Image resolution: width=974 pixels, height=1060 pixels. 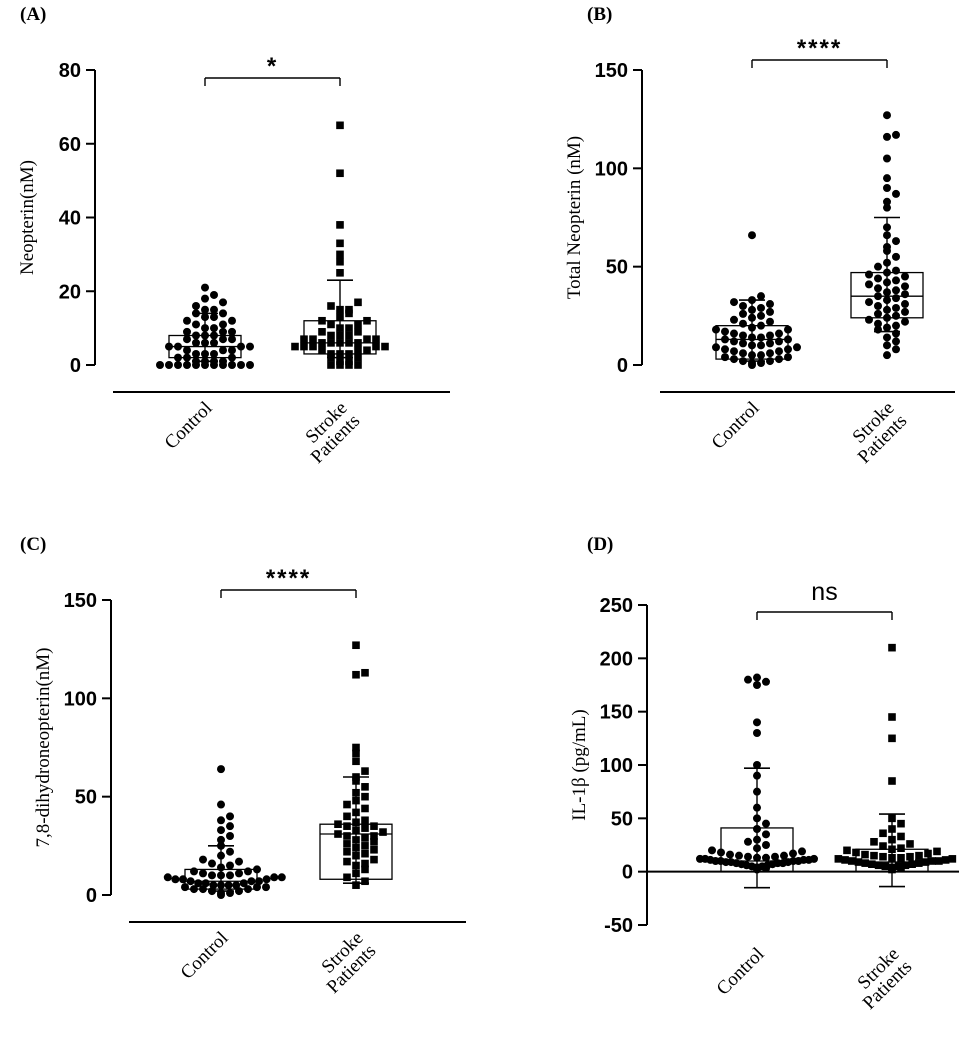 I want to click on y-tick-label: 150, so click(x=616, y=713).